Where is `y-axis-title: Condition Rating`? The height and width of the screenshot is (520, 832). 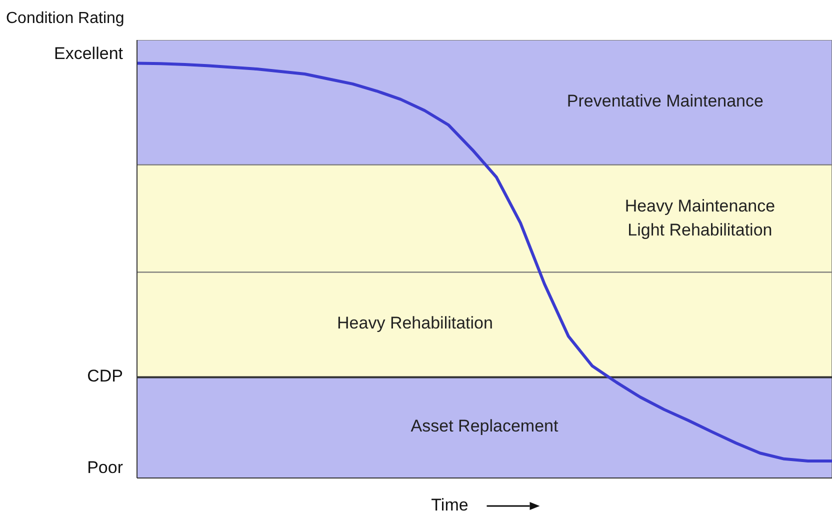 y-axis-title: Condition Rating is located at coordinates (65, 19).